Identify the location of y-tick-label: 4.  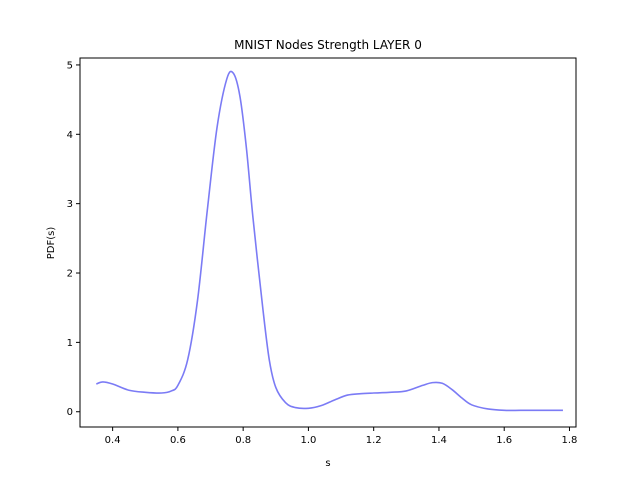
(70, 135).